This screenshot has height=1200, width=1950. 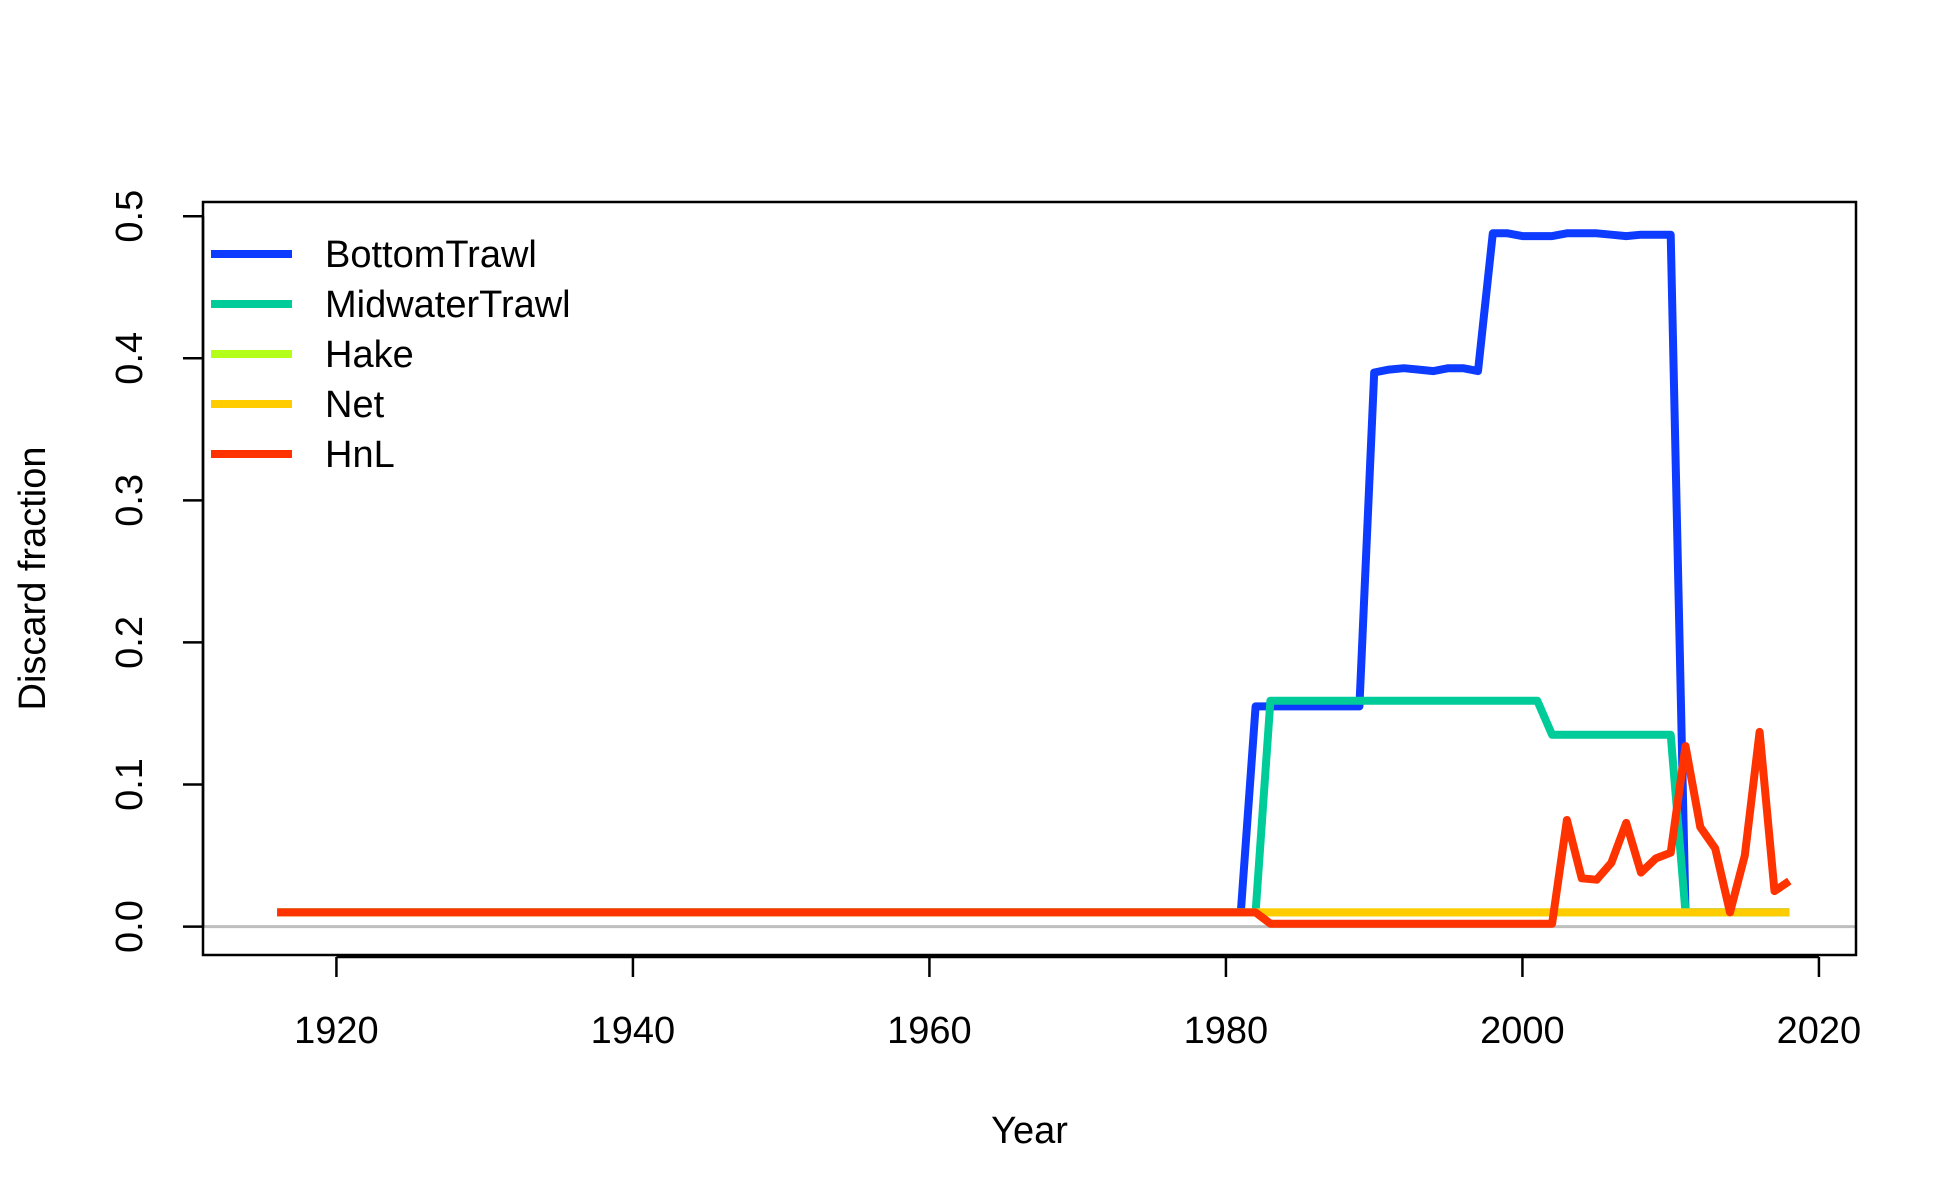 What do you see at coordinates (1819, 1031) in the screenshot?
I see `x-tick-label: 2020` at bounding box center [1819, 1031].